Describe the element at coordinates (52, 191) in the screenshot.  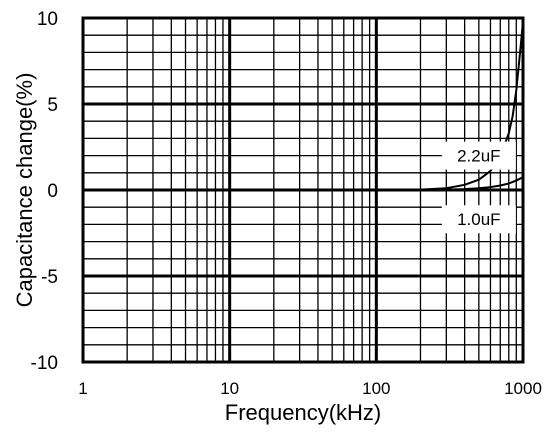
I see `y-tick-label: 0` at that location.